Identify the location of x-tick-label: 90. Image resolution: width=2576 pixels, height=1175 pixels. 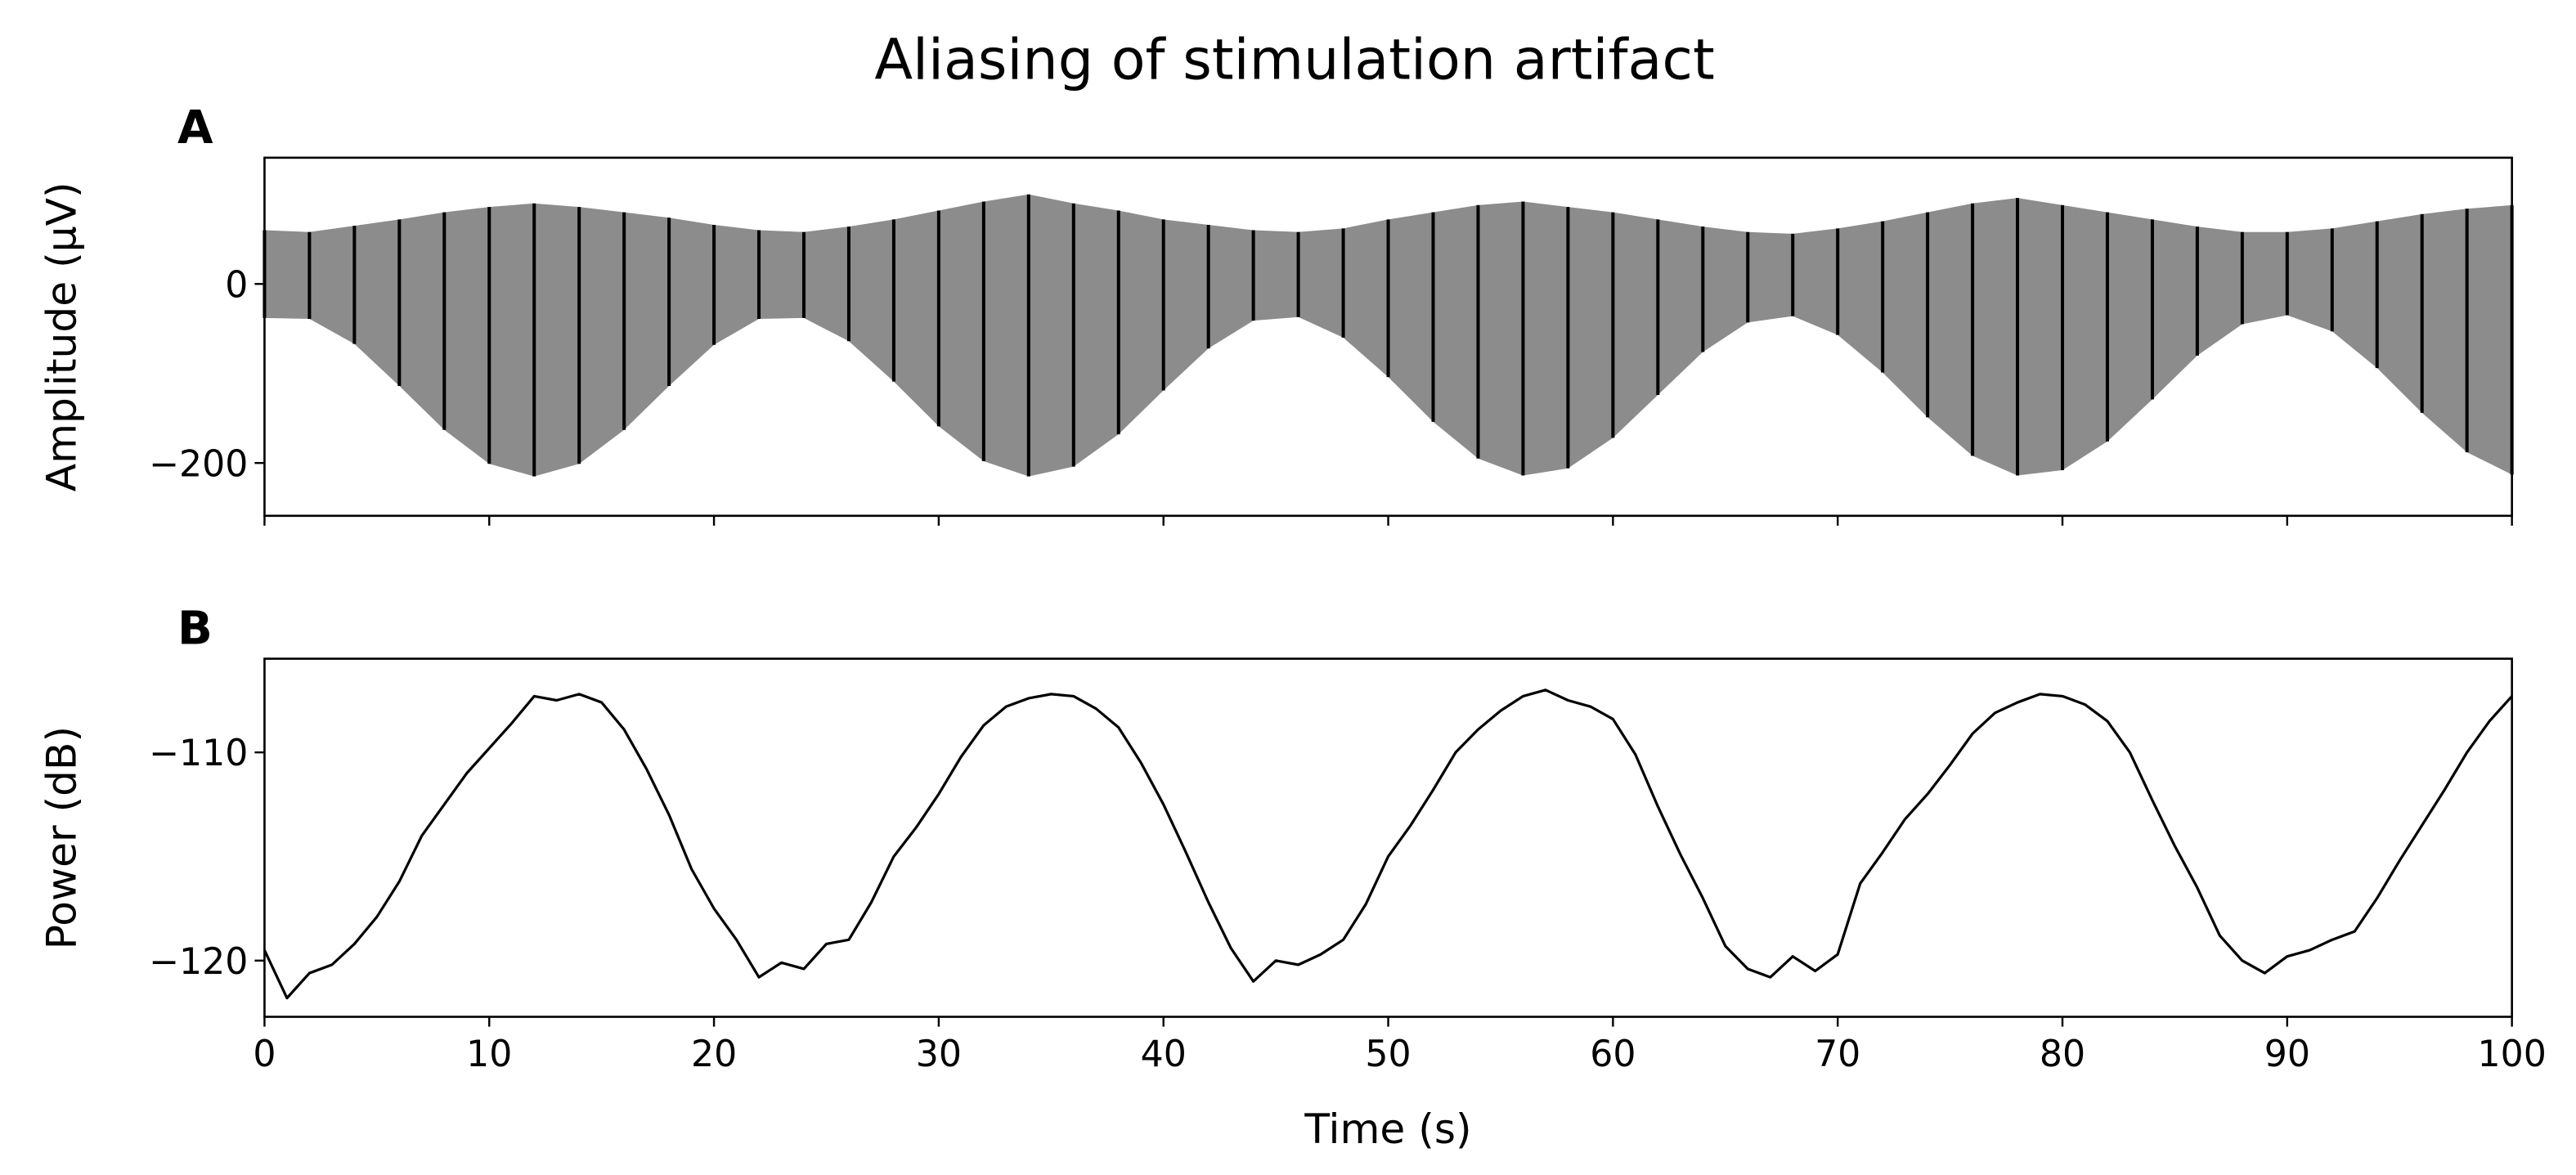
(2287, 1055).